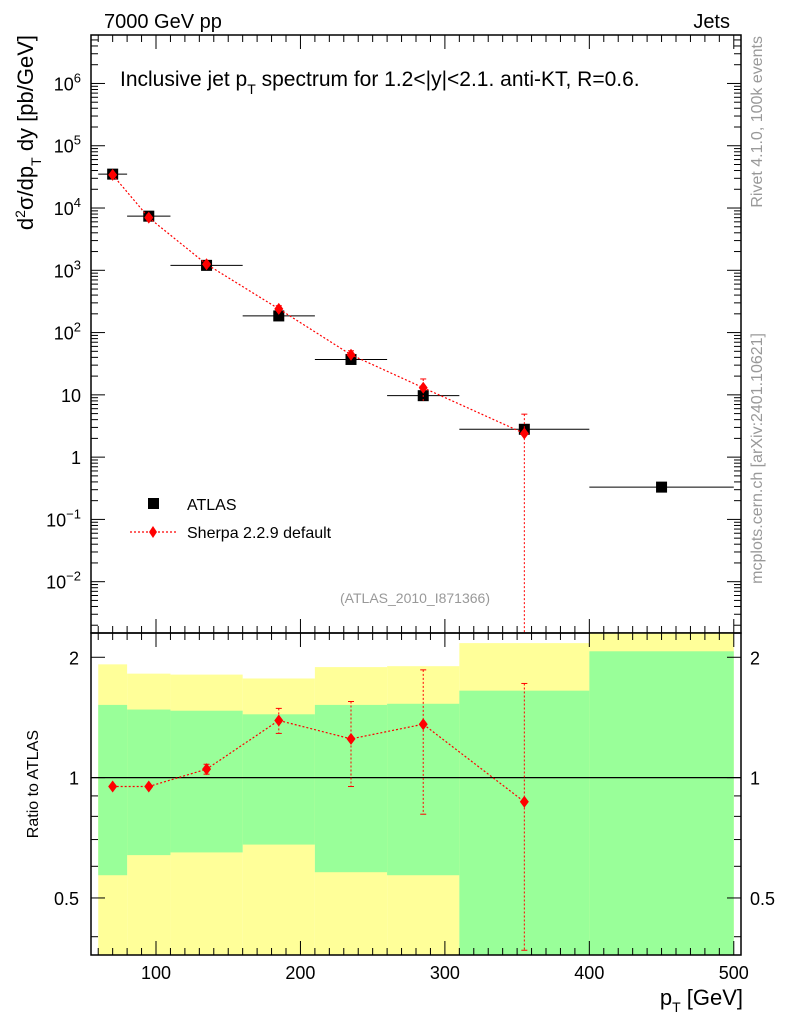 Image resolution: width=786 pixels, height=1024 pixels. I want to click on legend-sherpa-label: Sherpa 2.2.9 default, so click(259, 533).